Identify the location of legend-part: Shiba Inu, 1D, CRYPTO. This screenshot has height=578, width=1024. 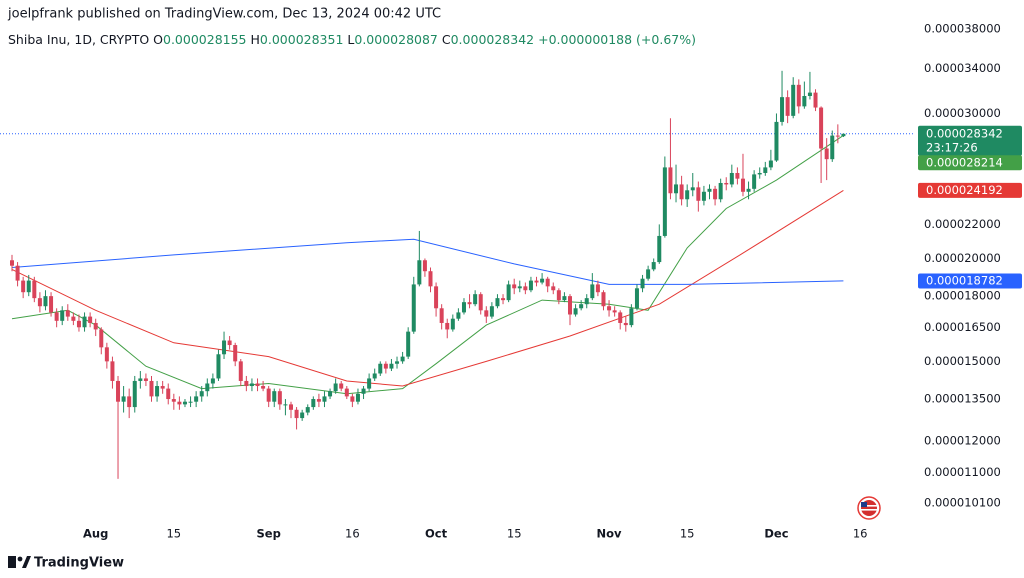
(78, 39).